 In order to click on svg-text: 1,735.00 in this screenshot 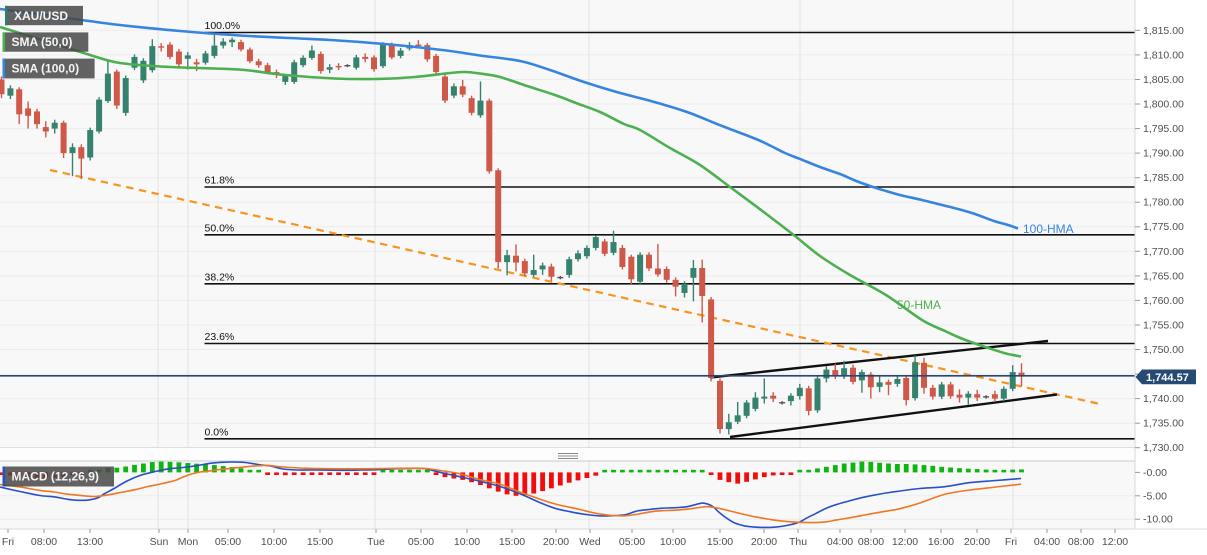, I will do `click(1163, 424)`.